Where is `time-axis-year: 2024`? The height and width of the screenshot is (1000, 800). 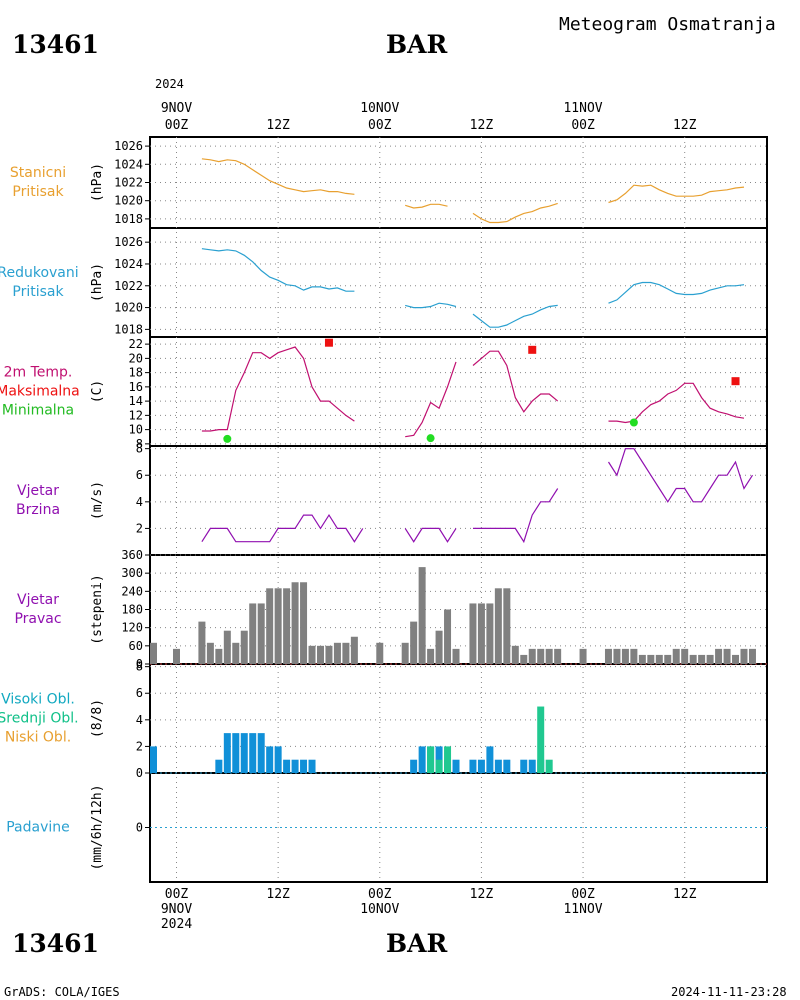 time-axis-year: 2024 is located at coordinates (169, 84).